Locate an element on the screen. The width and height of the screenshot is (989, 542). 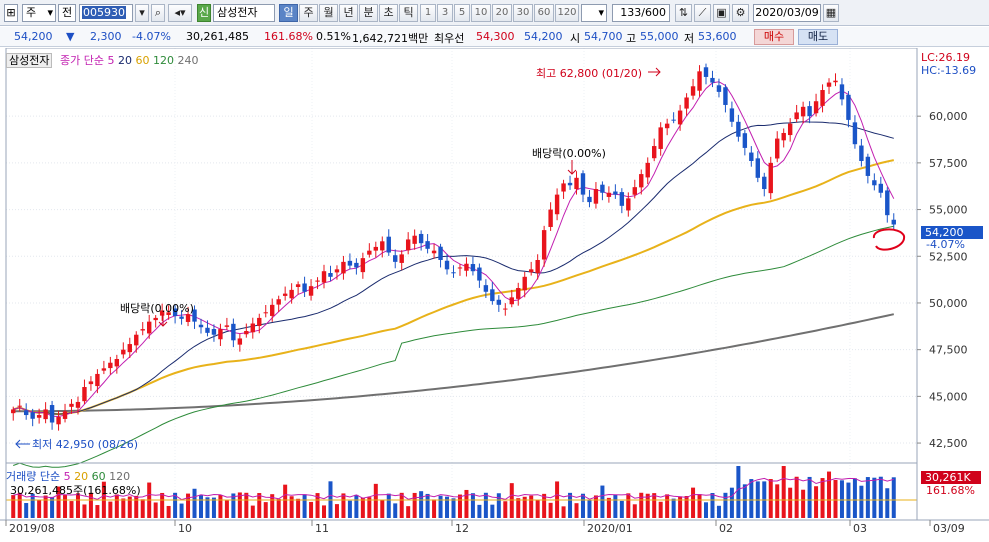
x-tick-label: 02 is located at coordinates (726, 528).